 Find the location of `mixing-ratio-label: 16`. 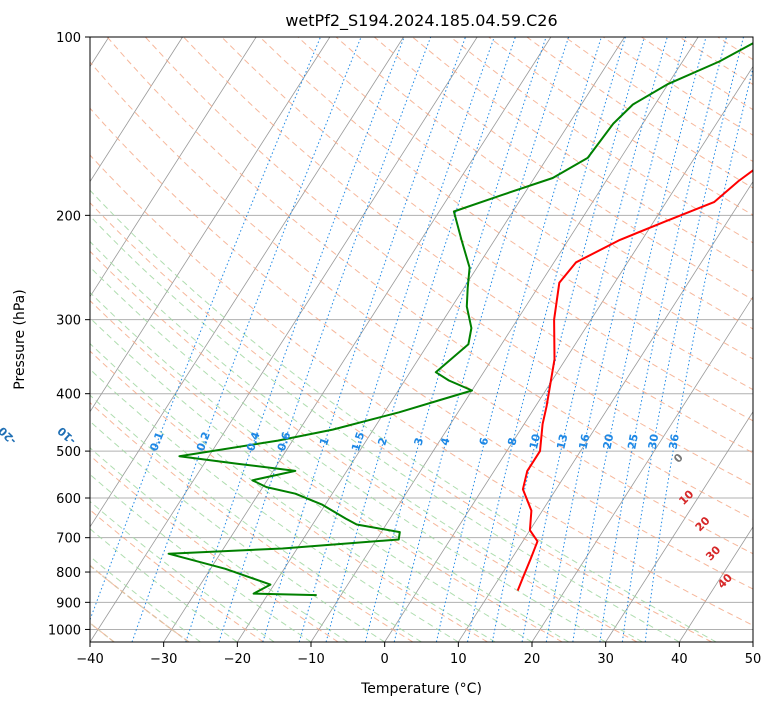

mixing-ratio-label: 16 is located at coordinates (584, 441).